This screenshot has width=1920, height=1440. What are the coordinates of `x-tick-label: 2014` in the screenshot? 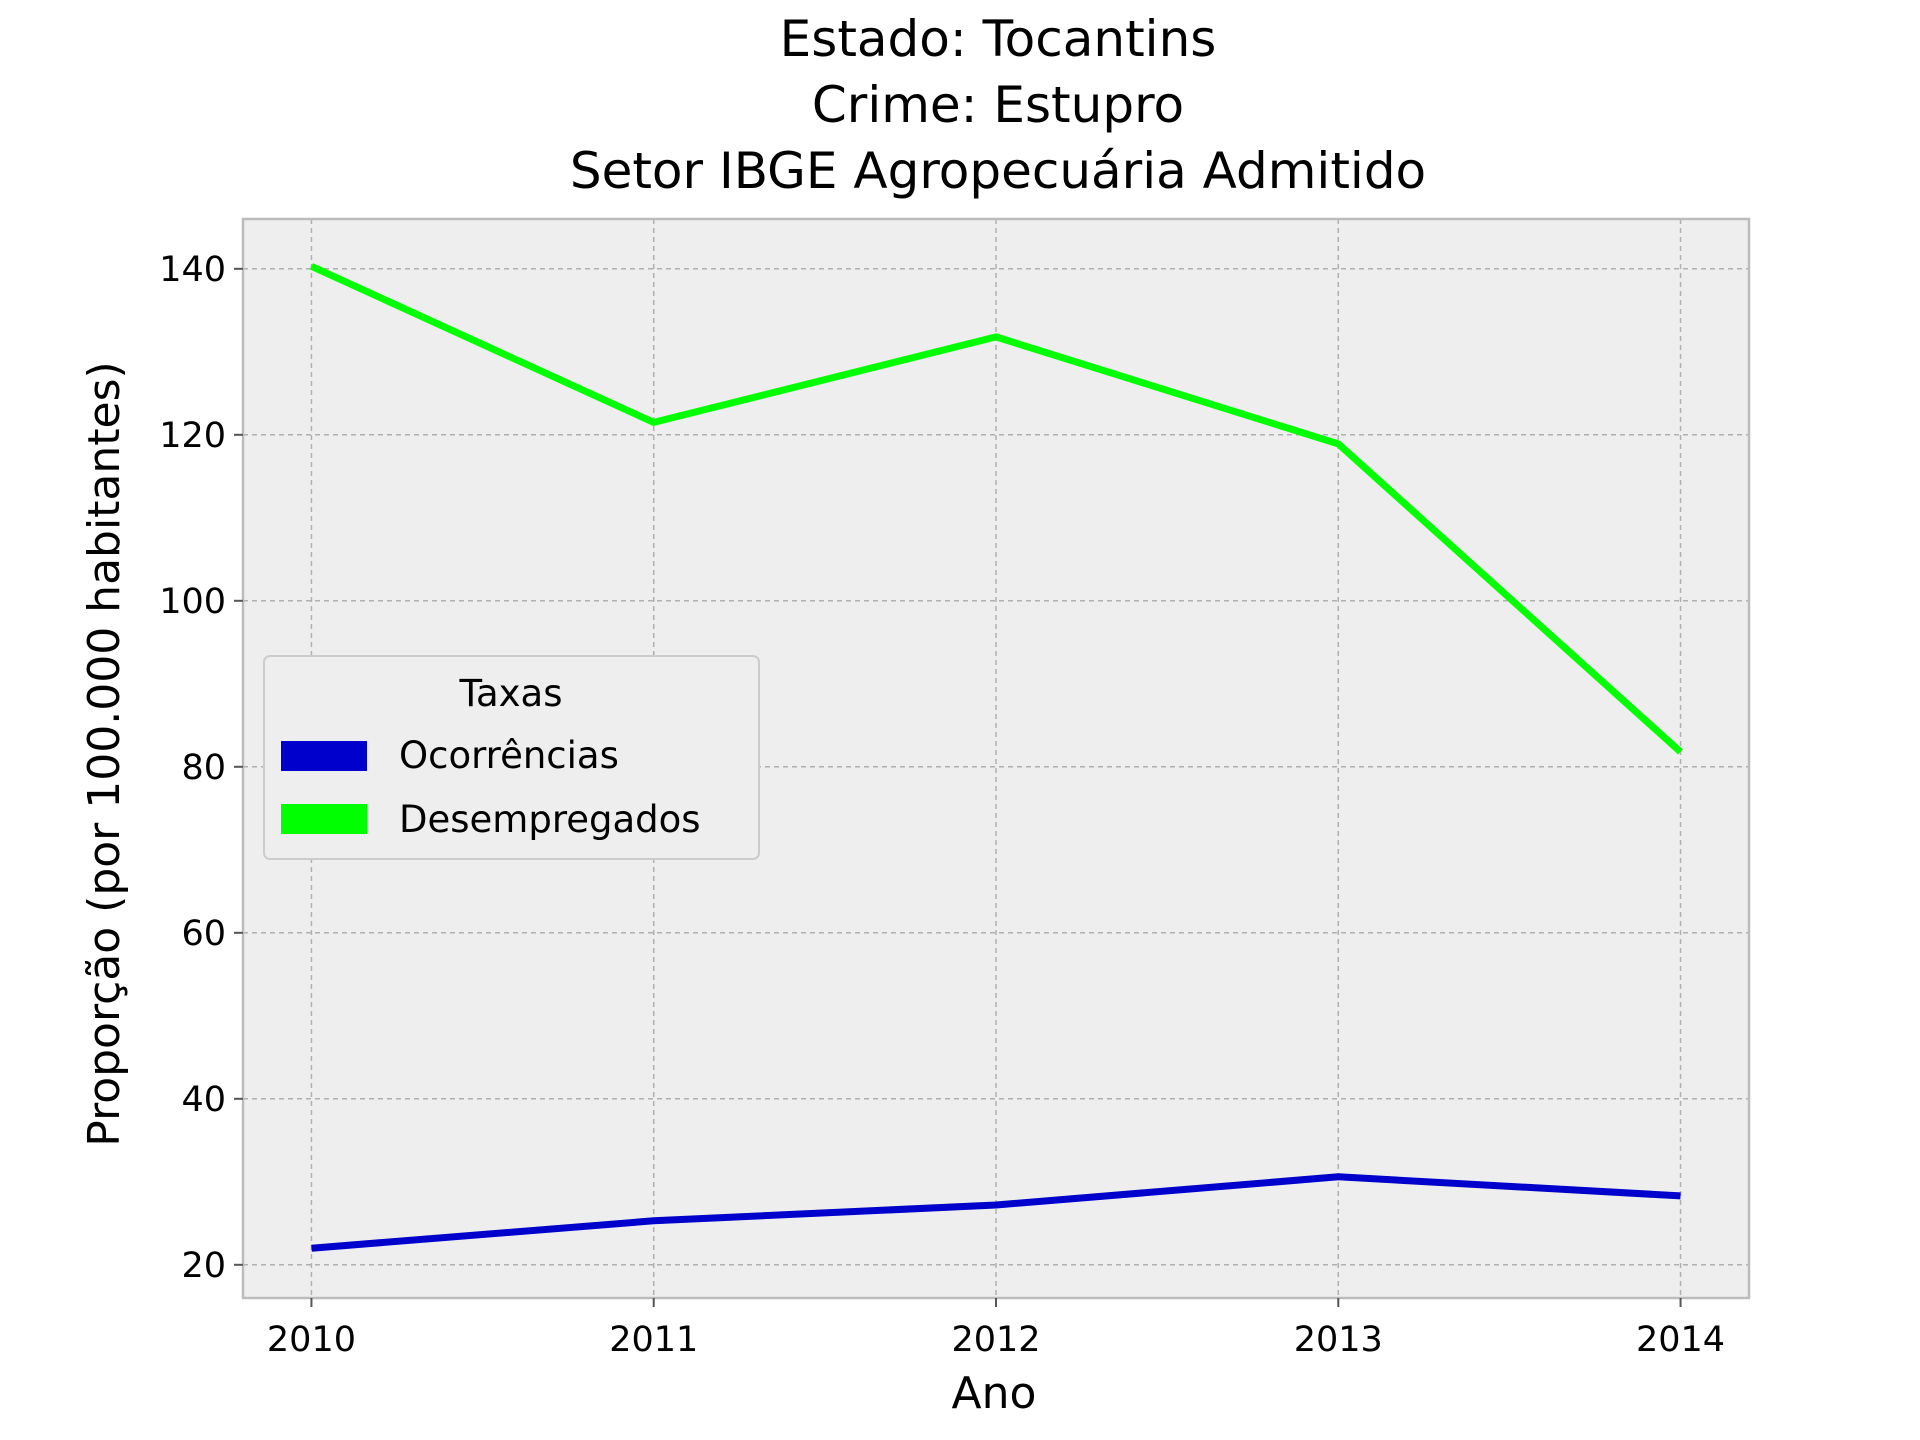 It's located at (1680, 1340).